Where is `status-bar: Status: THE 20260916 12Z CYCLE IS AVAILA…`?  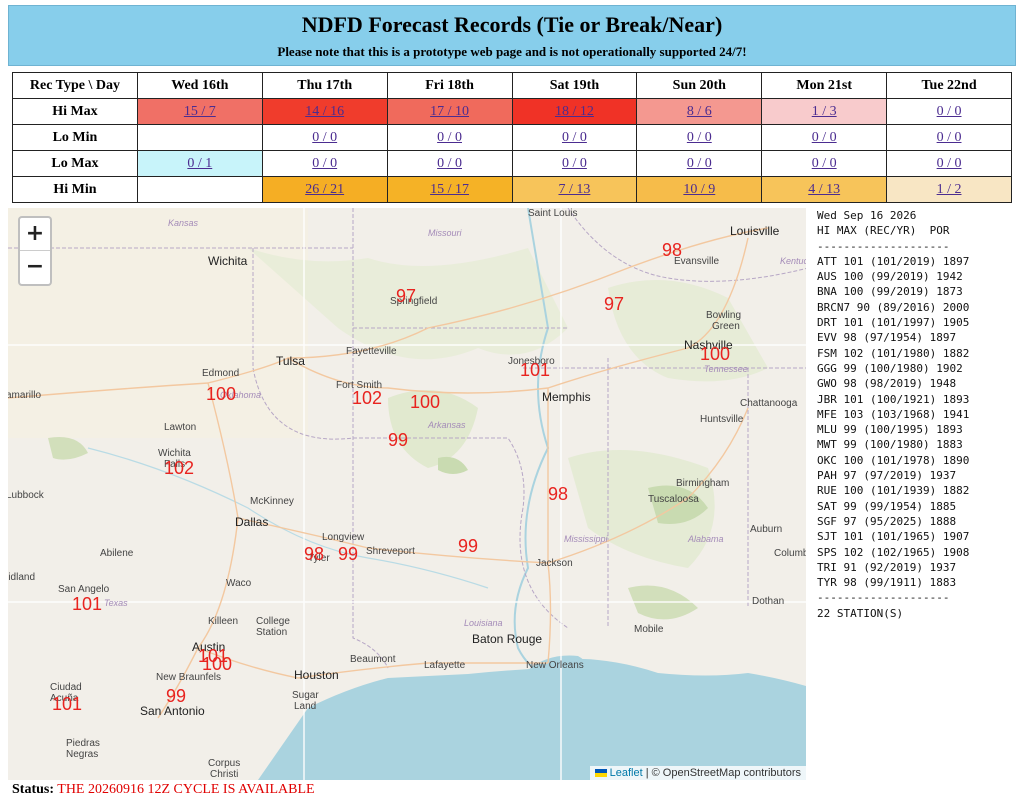 status-bar: Status: THE 20260916 12Z CYCLE IS AVAILA… is located at coordinates (163, 790).